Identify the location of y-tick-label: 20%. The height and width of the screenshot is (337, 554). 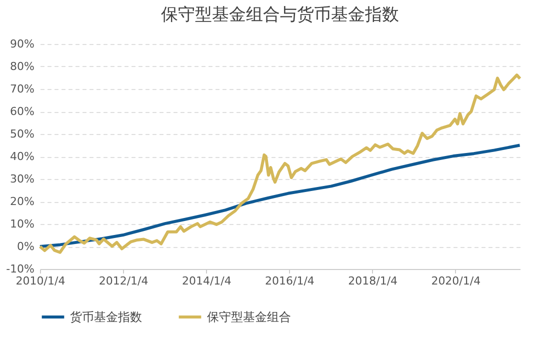
(22, 201).